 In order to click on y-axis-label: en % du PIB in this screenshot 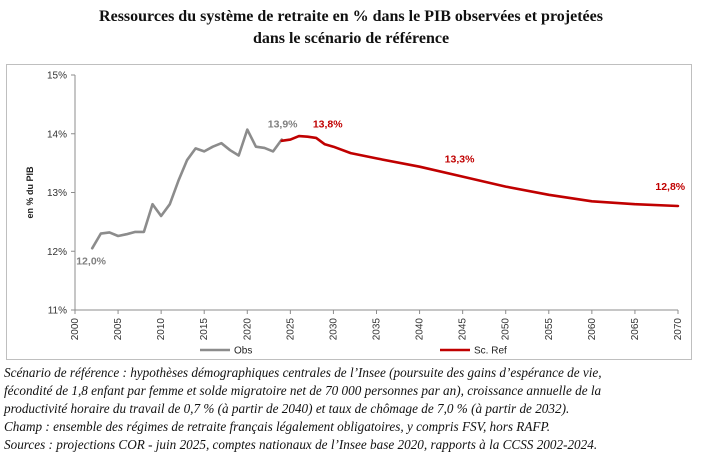, I will do `click(30, 192)`.